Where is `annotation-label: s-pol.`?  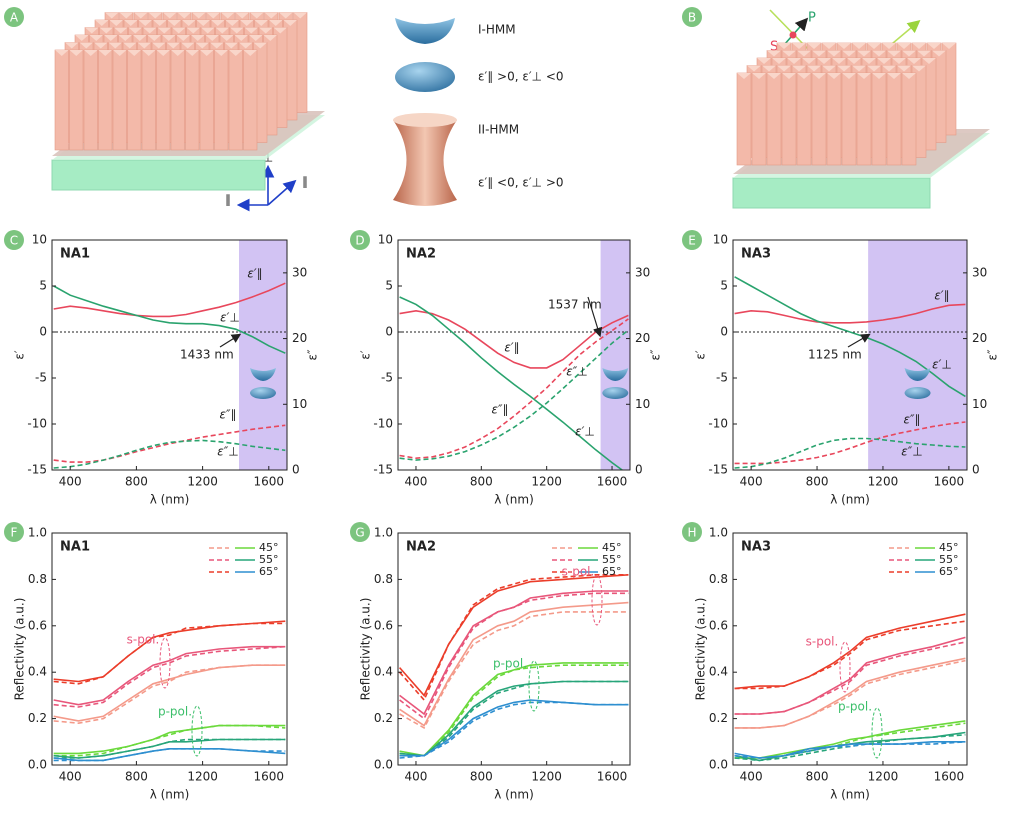
annotation-label: s-pol. is located at coordinates (822, 642).